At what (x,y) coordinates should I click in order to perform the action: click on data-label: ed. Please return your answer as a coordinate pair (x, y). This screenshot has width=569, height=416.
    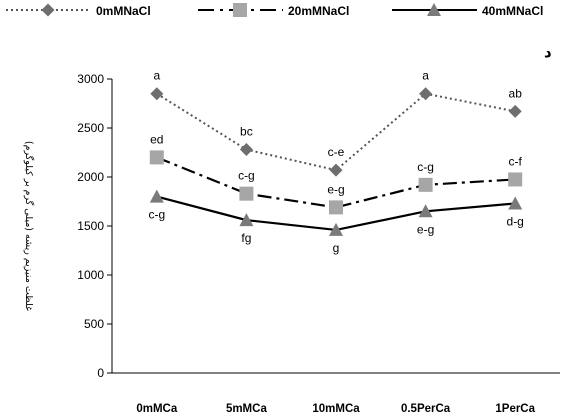
    Looking at the image, I should click on (156, 139).